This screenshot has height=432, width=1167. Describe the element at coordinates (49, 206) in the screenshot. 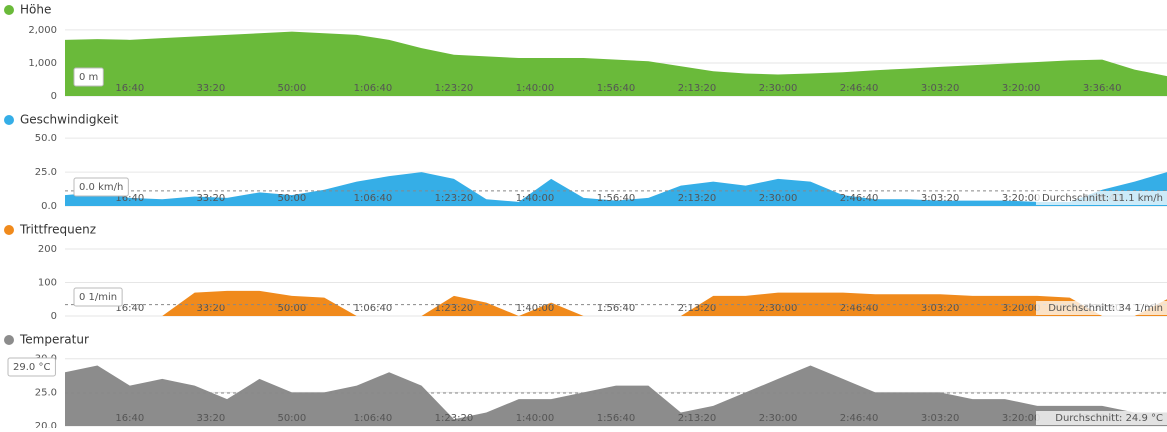

I see `y-tick-label: 0.0` at that location.